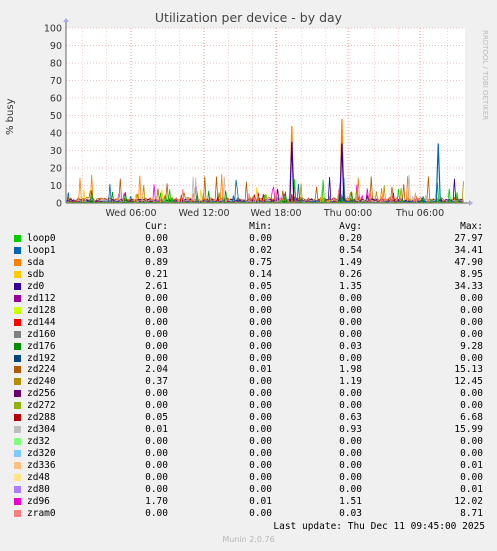 The width and height of the screenshot is (497, 551). Describe the element at coordinates (260, 286) in the screenshot. I see `legend-min: 0.05` at that location.